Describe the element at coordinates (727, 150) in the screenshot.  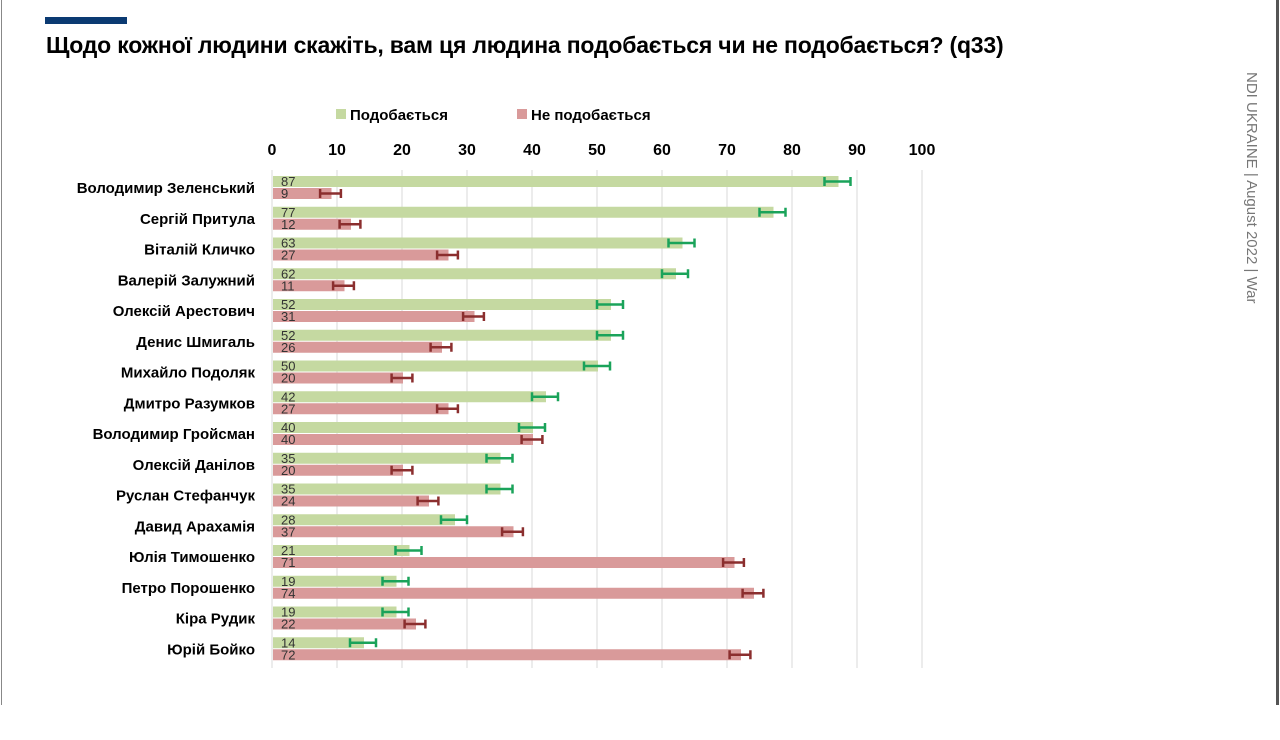
I see `x-tick-label: 70` at that location.